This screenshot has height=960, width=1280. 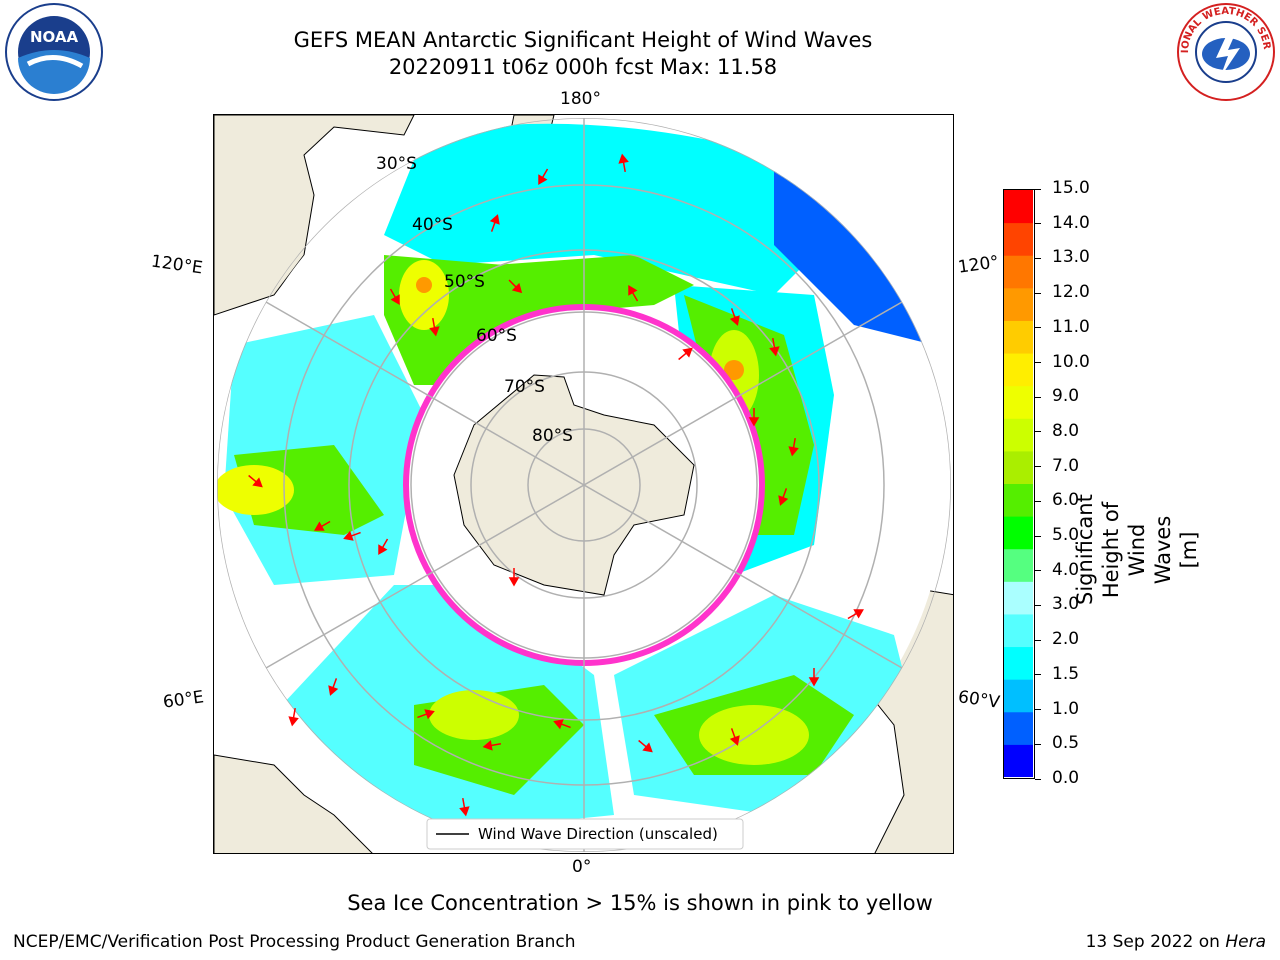 What do you see at coordinates (432, 225) in the screenshot?
I see `lat-label-40: 40°S` at bounding box center [432, 225].